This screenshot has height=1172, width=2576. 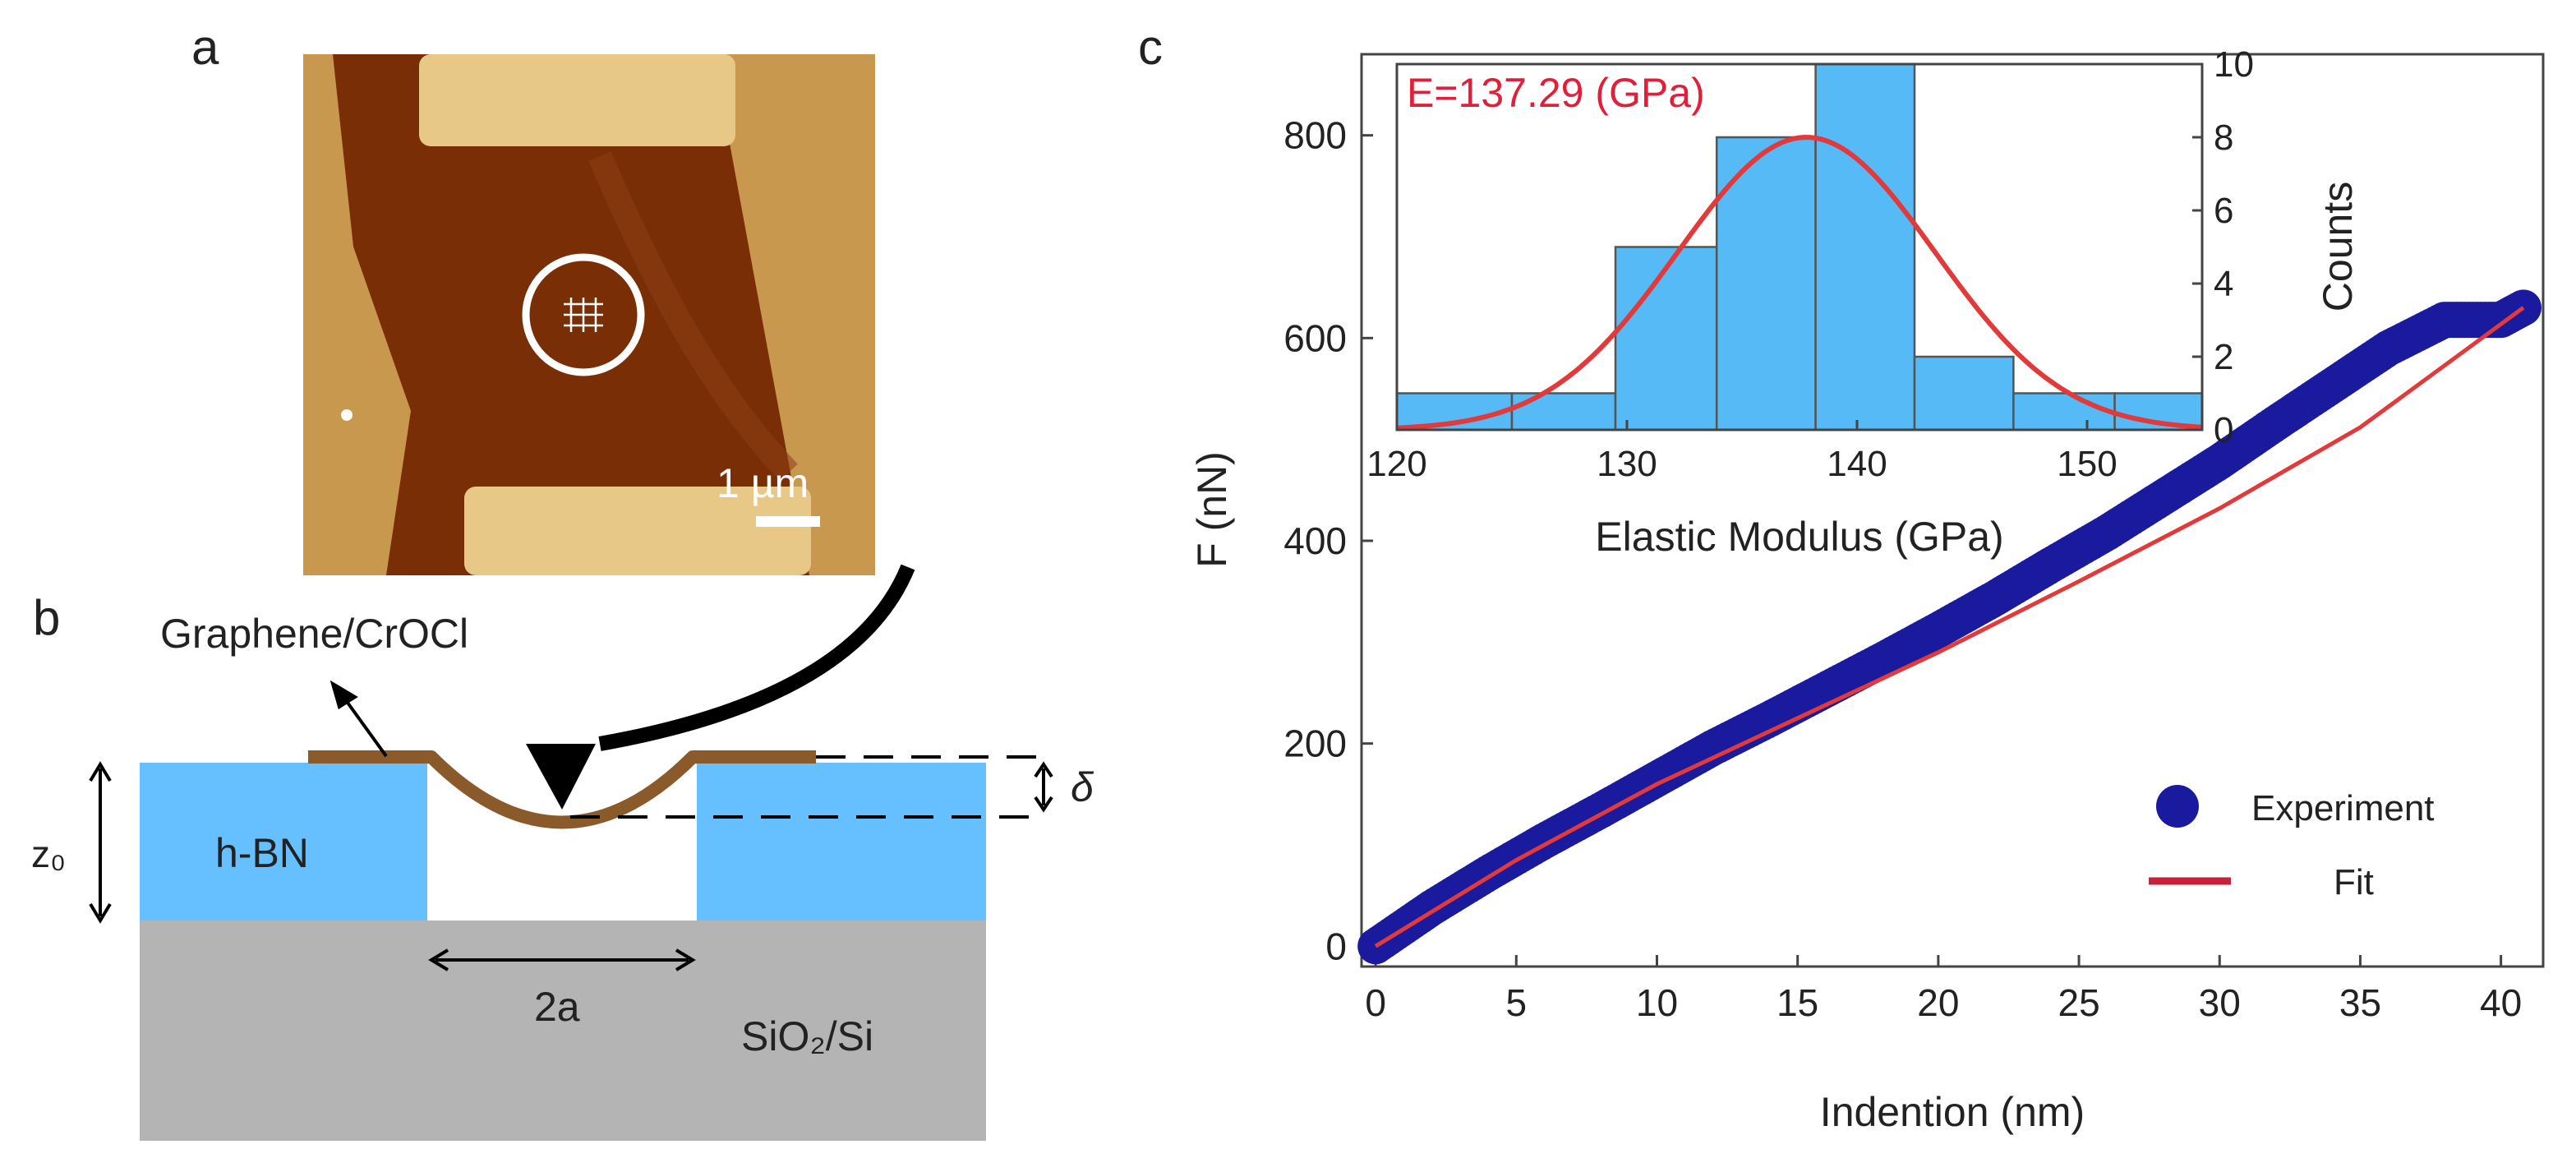 I want to click on hbn-left, so click(x=283, y=842).